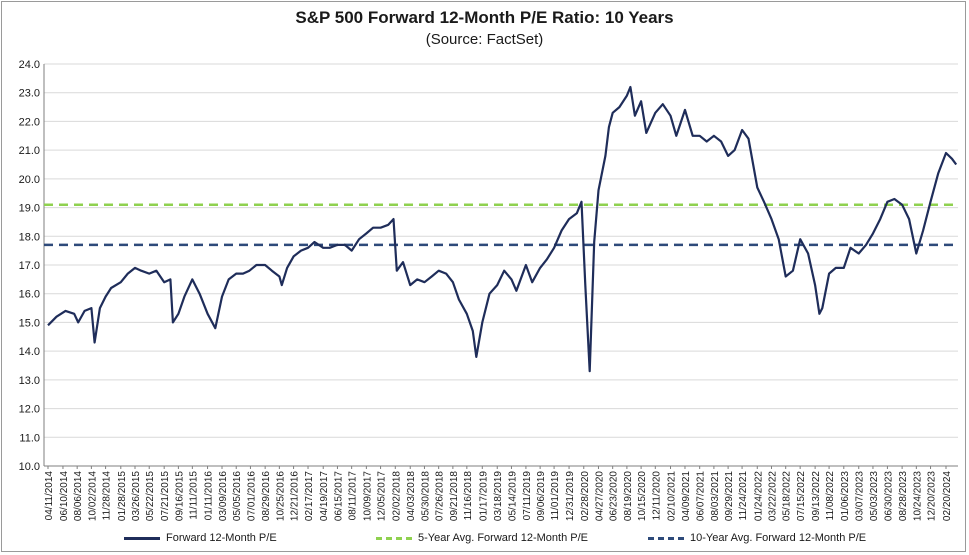 This screenshot has width=969, height=555. I want to click on x-tick-label: 05/14/2019, so click(512, 496).